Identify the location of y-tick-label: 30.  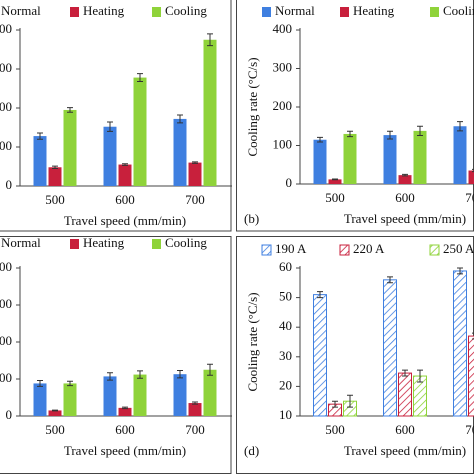
(285, 355).